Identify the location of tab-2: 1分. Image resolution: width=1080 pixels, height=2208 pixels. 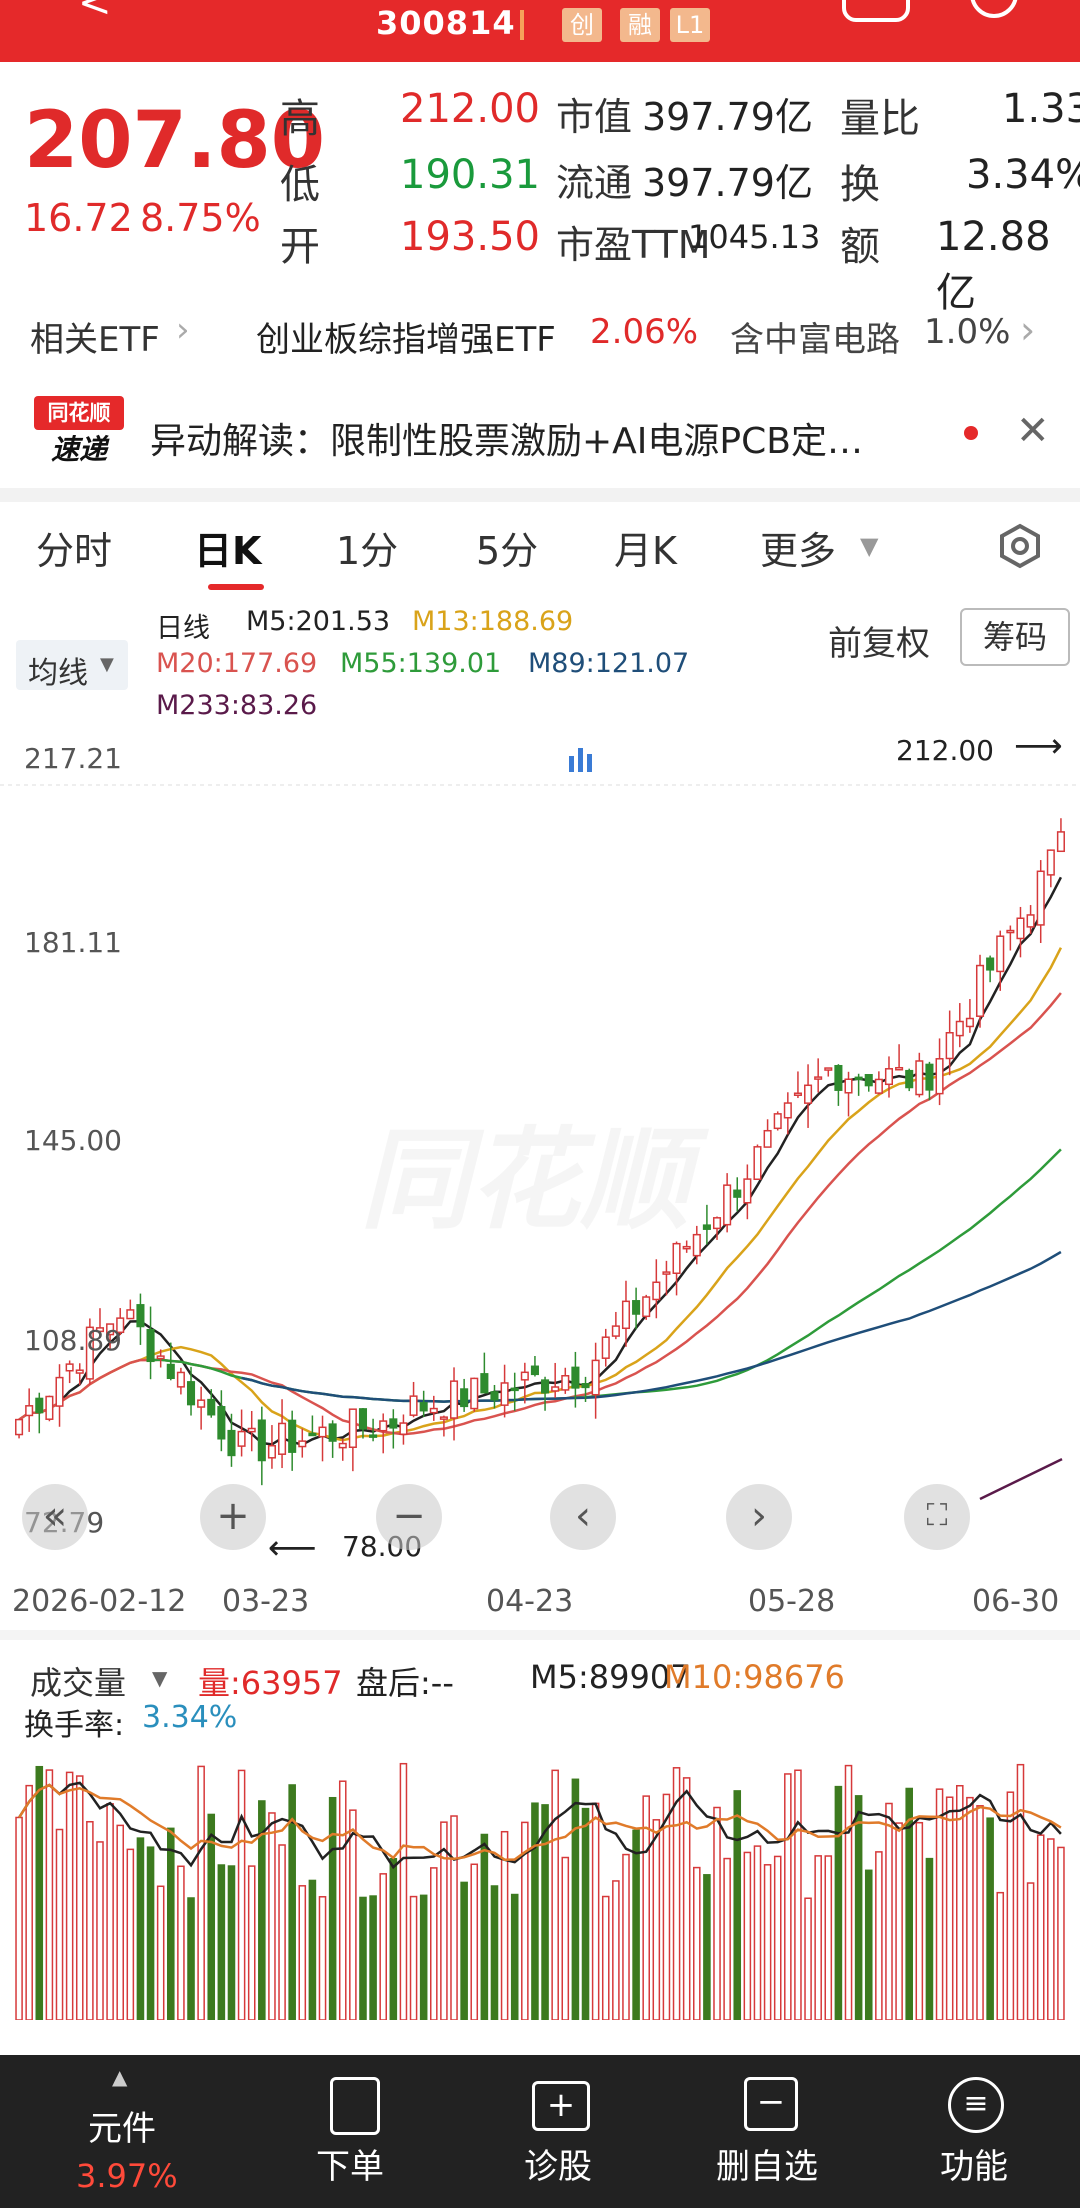
(367, 551).